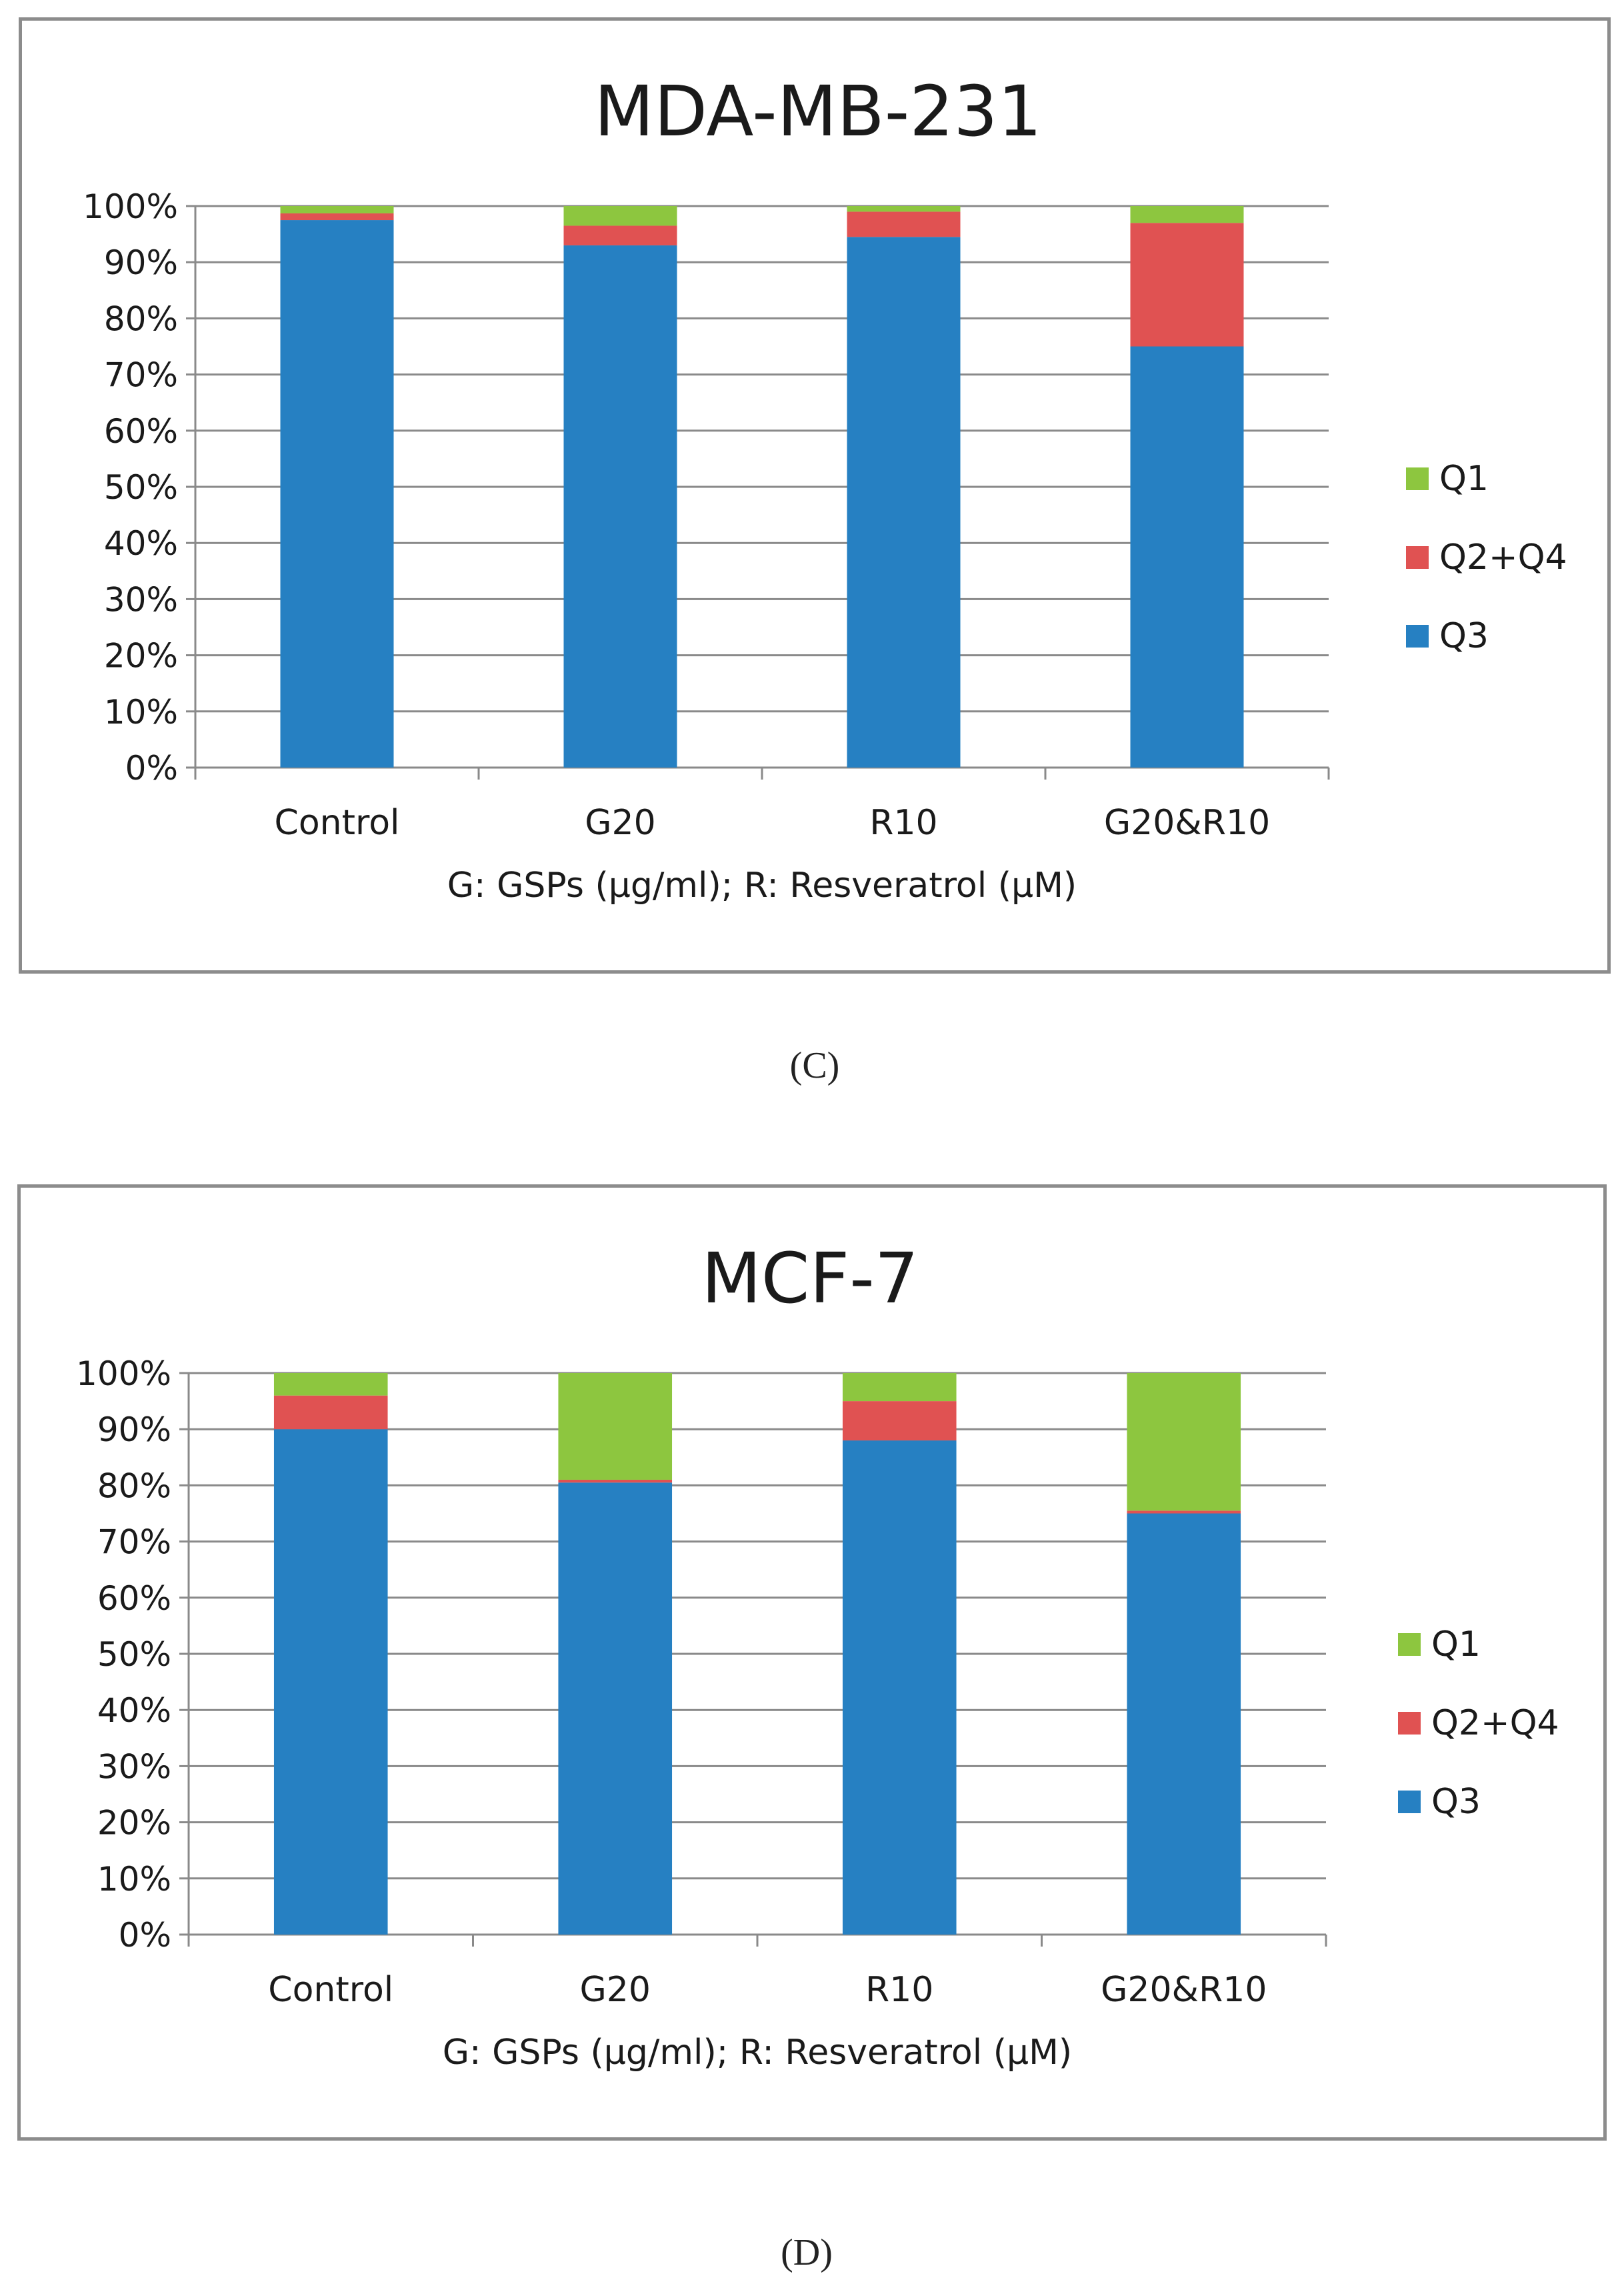  What do you see at coordinates (817, 111) in the screenshot?
I see `chart-title: MDA-MB-231` at bounding box center [817, 111].